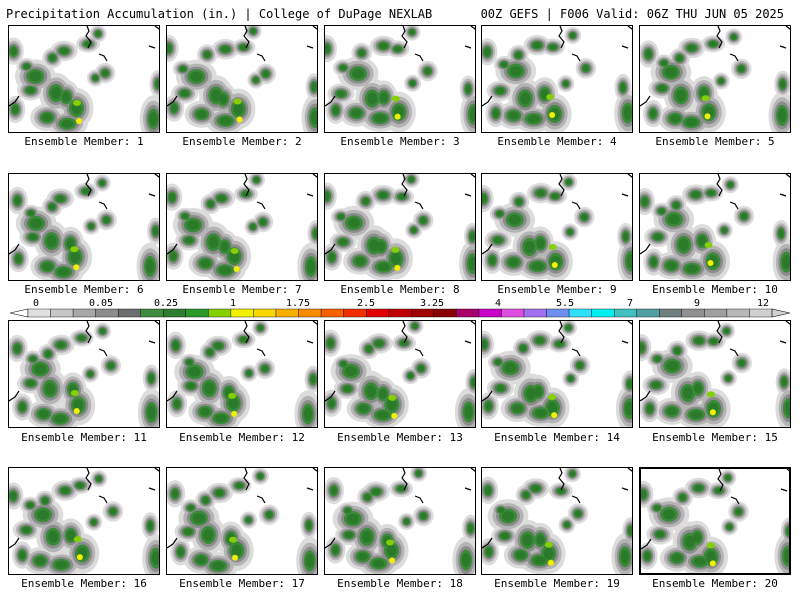  What do you see at coordinates (242, 583) in the screenshot?
I see `panel-caption: Ensemble Member: 17` at bounding box center [242, 583].